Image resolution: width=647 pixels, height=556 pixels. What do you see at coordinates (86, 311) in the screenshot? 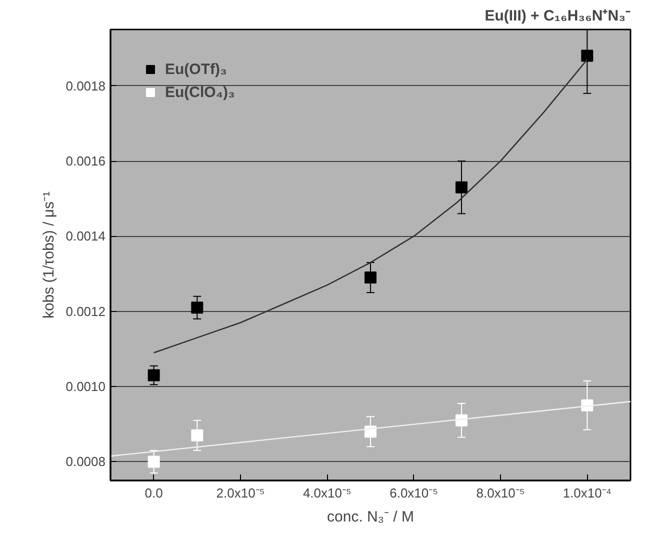
I see `y-tick-label: 0.0012` at bounding box center [86, 311].